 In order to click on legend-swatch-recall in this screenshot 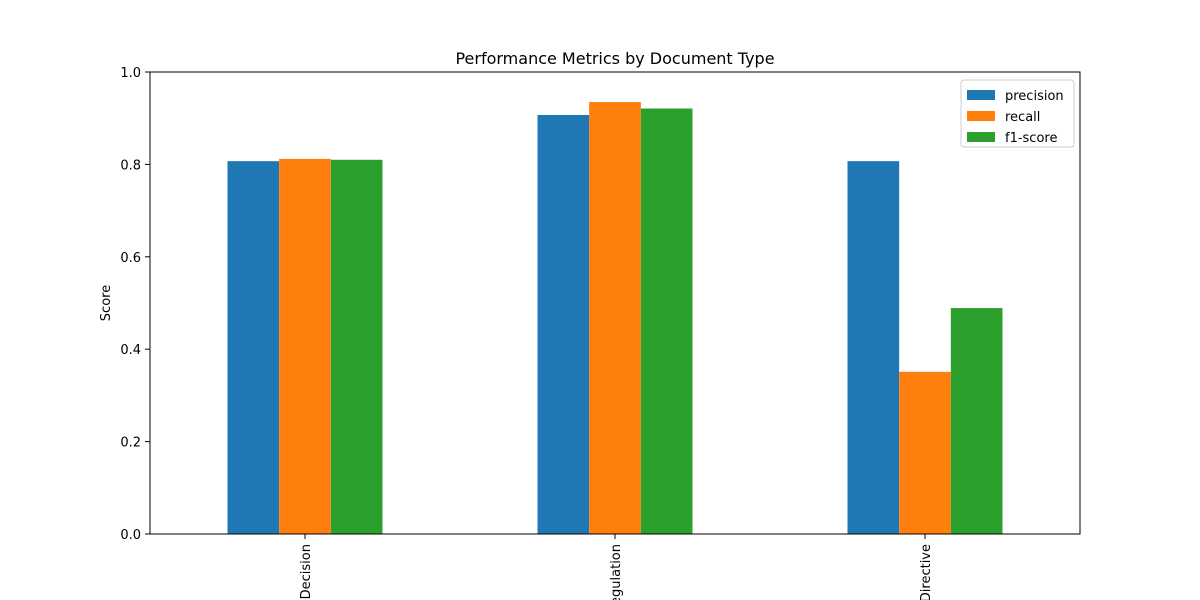, I will do `click(981, 116)`.